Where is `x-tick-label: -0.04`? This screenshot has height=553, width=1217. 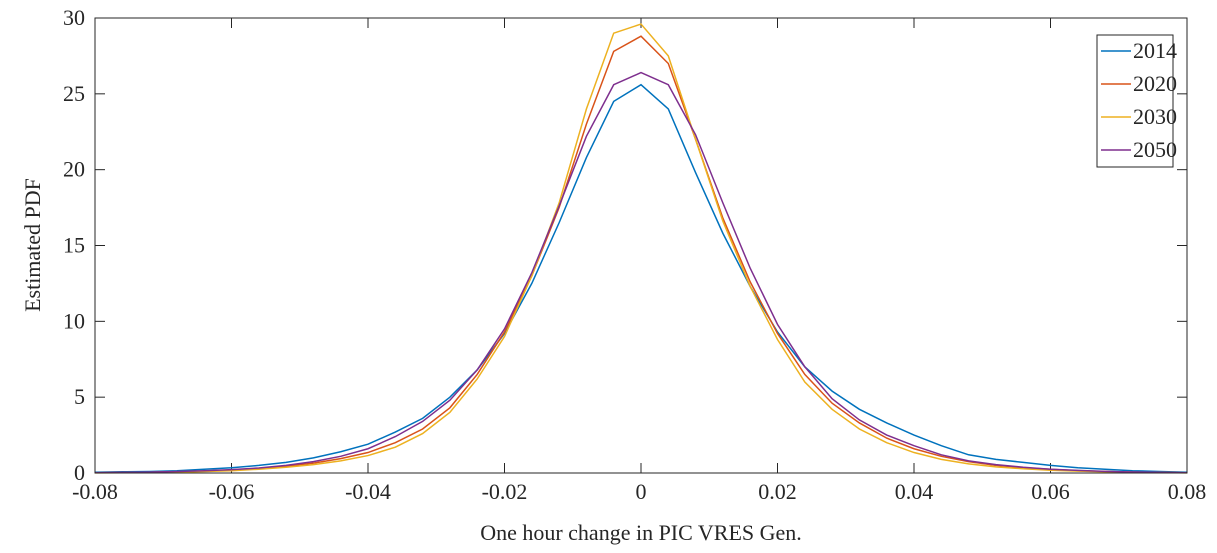
x-tick-label: -0.04 is located at coordinates (368, 491).